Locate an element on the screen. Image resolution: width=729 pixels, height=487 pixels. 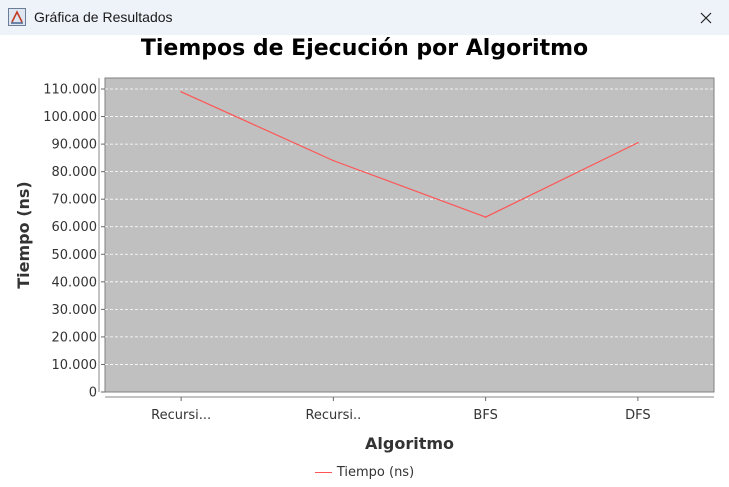
close-button is located at coordinates (706, 17).